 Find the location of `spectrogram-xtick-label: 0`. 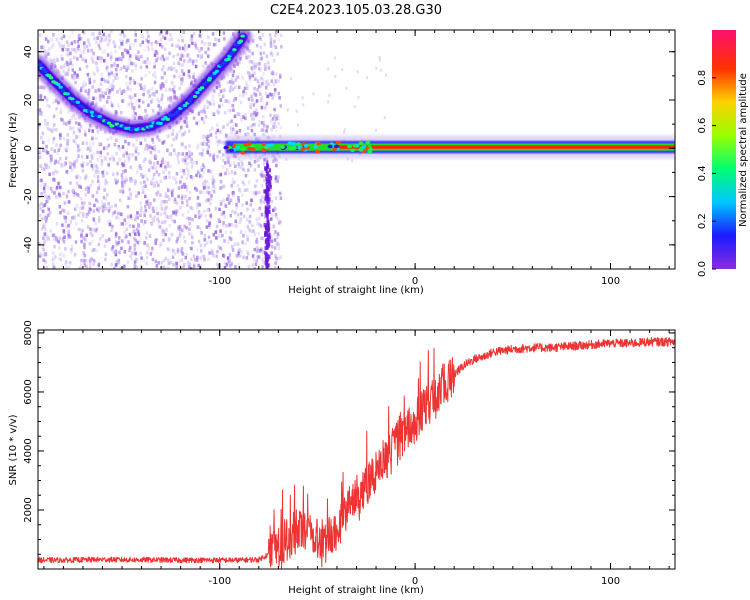

spectrogram-xtick-label: 0 is located at coordinates (415, 281).